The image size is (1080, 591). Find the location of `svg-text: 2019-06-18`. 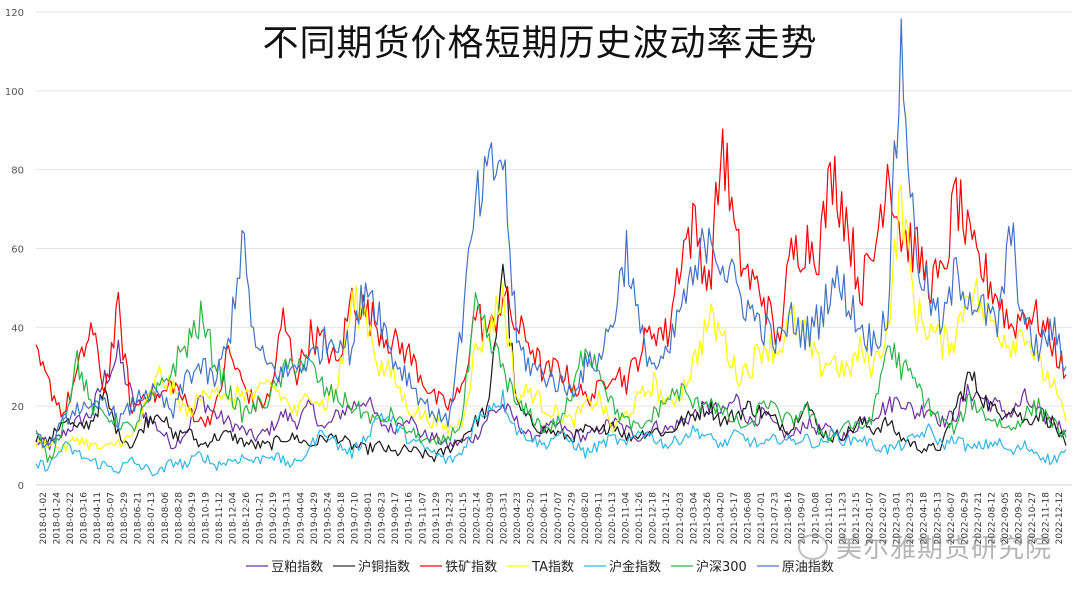

svg-text: 2019-06-18 is located at coordinates (342, 518).